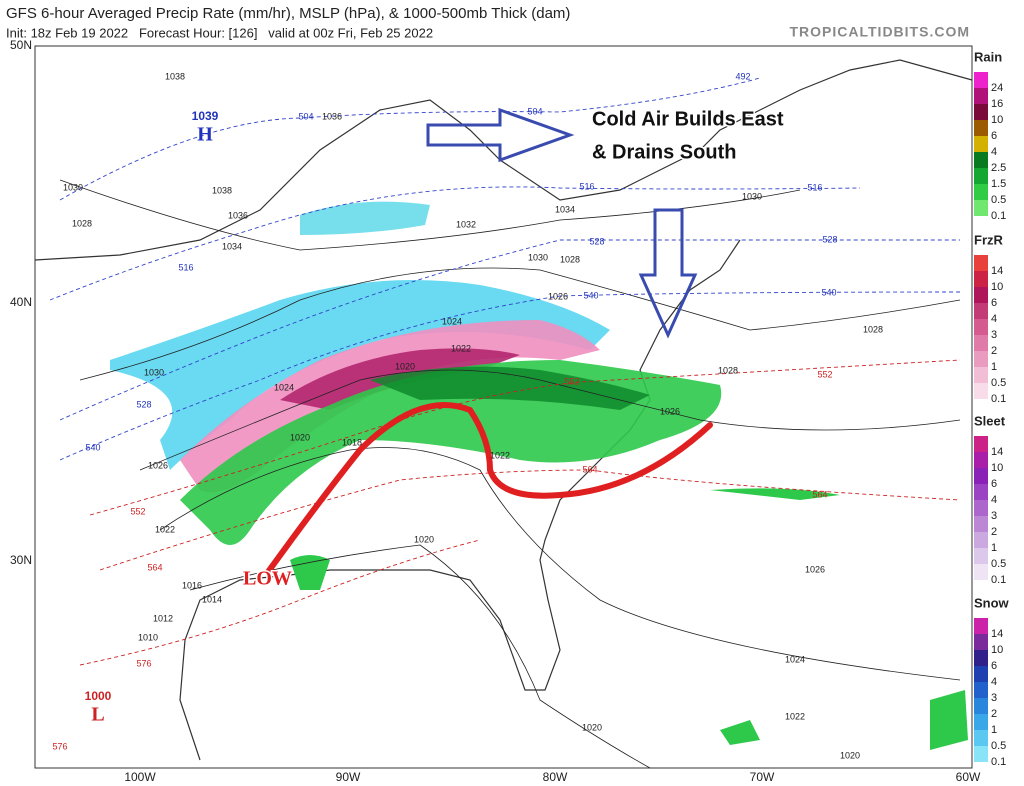  What do you see at coordinates (21, 45) in the screenshot?
I see `lat-label: 50N` at bounding box center [21, 45].